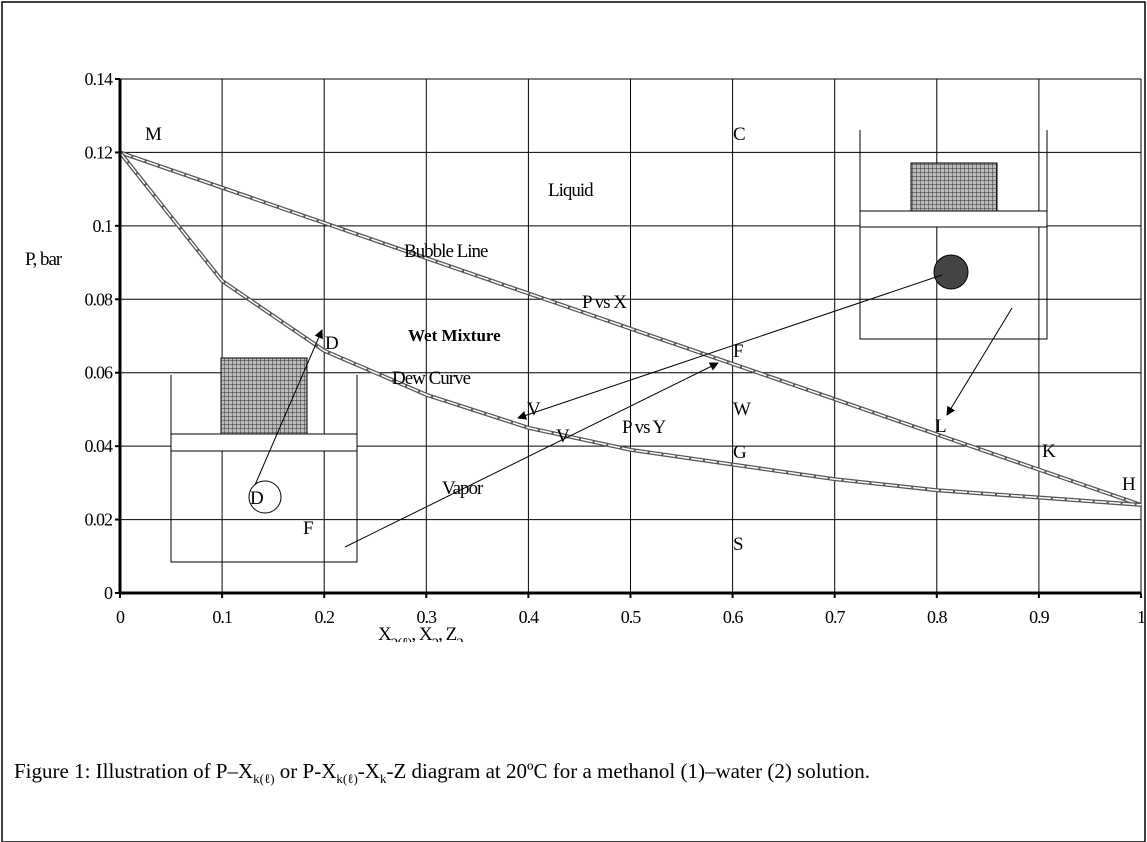 This screenshot has width=1147, height=842. I want to click on x-tick-label: 1, so click(1141, 617).